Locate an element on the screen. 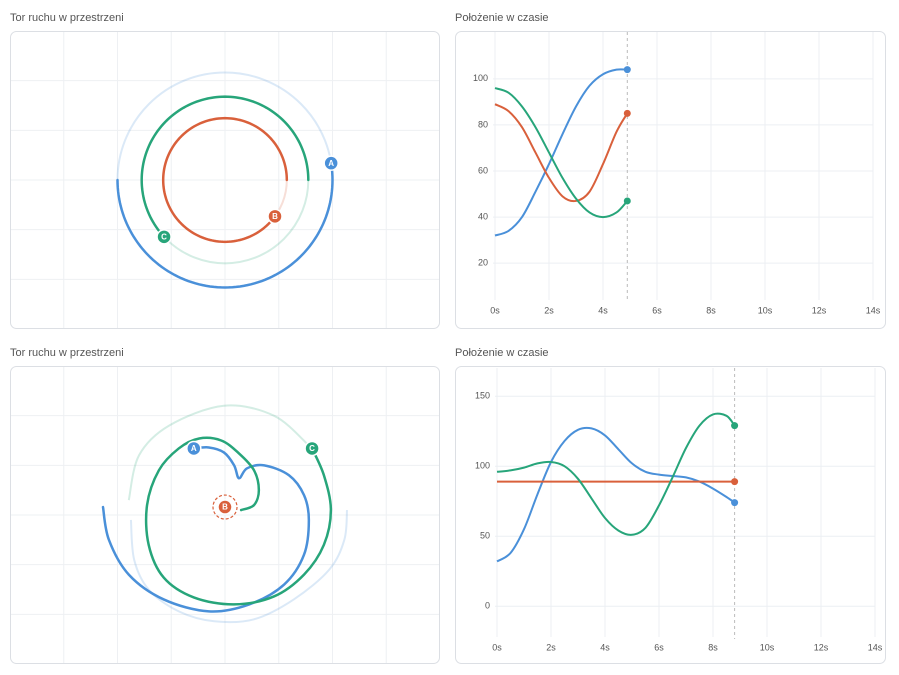 Image resolution: width=899 pixels, height=675 pixels. y-tick-label: 20 is located at coordinates (483, 263).